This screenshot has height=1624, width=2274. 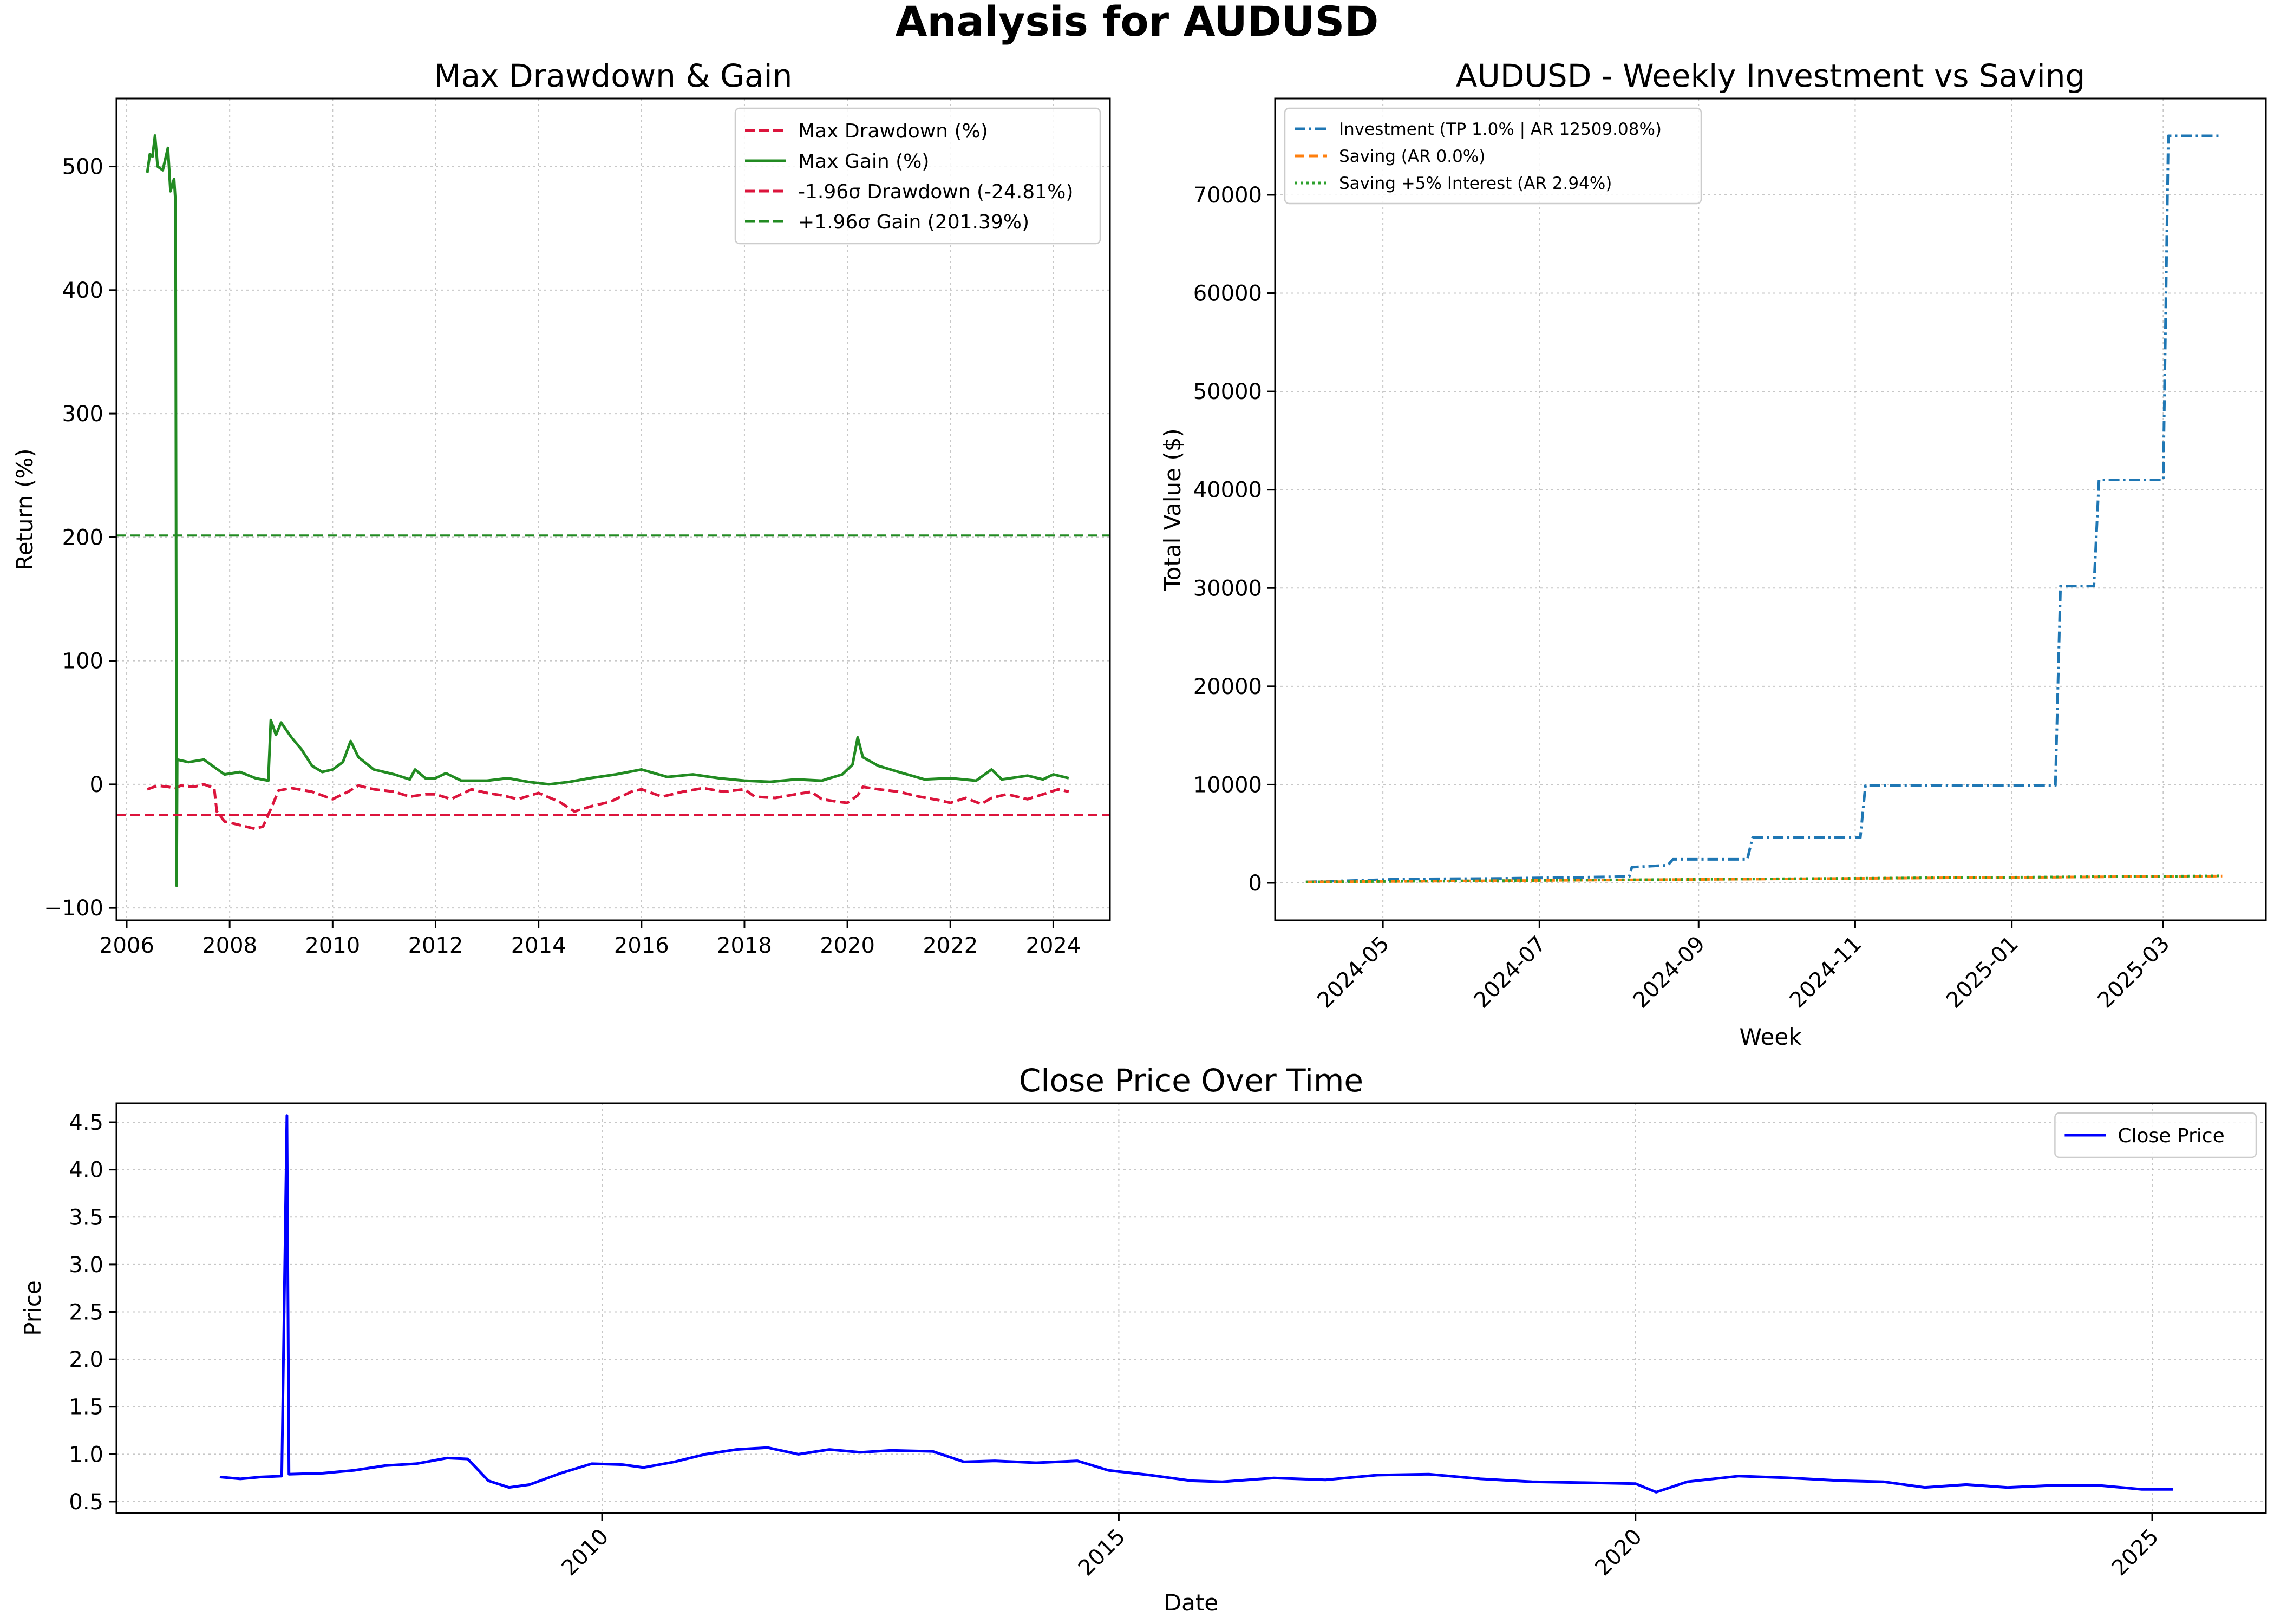 What do you see at coordinates (83, 167) in the screenshot?
I see `drawdown-ytick-label: 500` at bounding box center [83, 167].